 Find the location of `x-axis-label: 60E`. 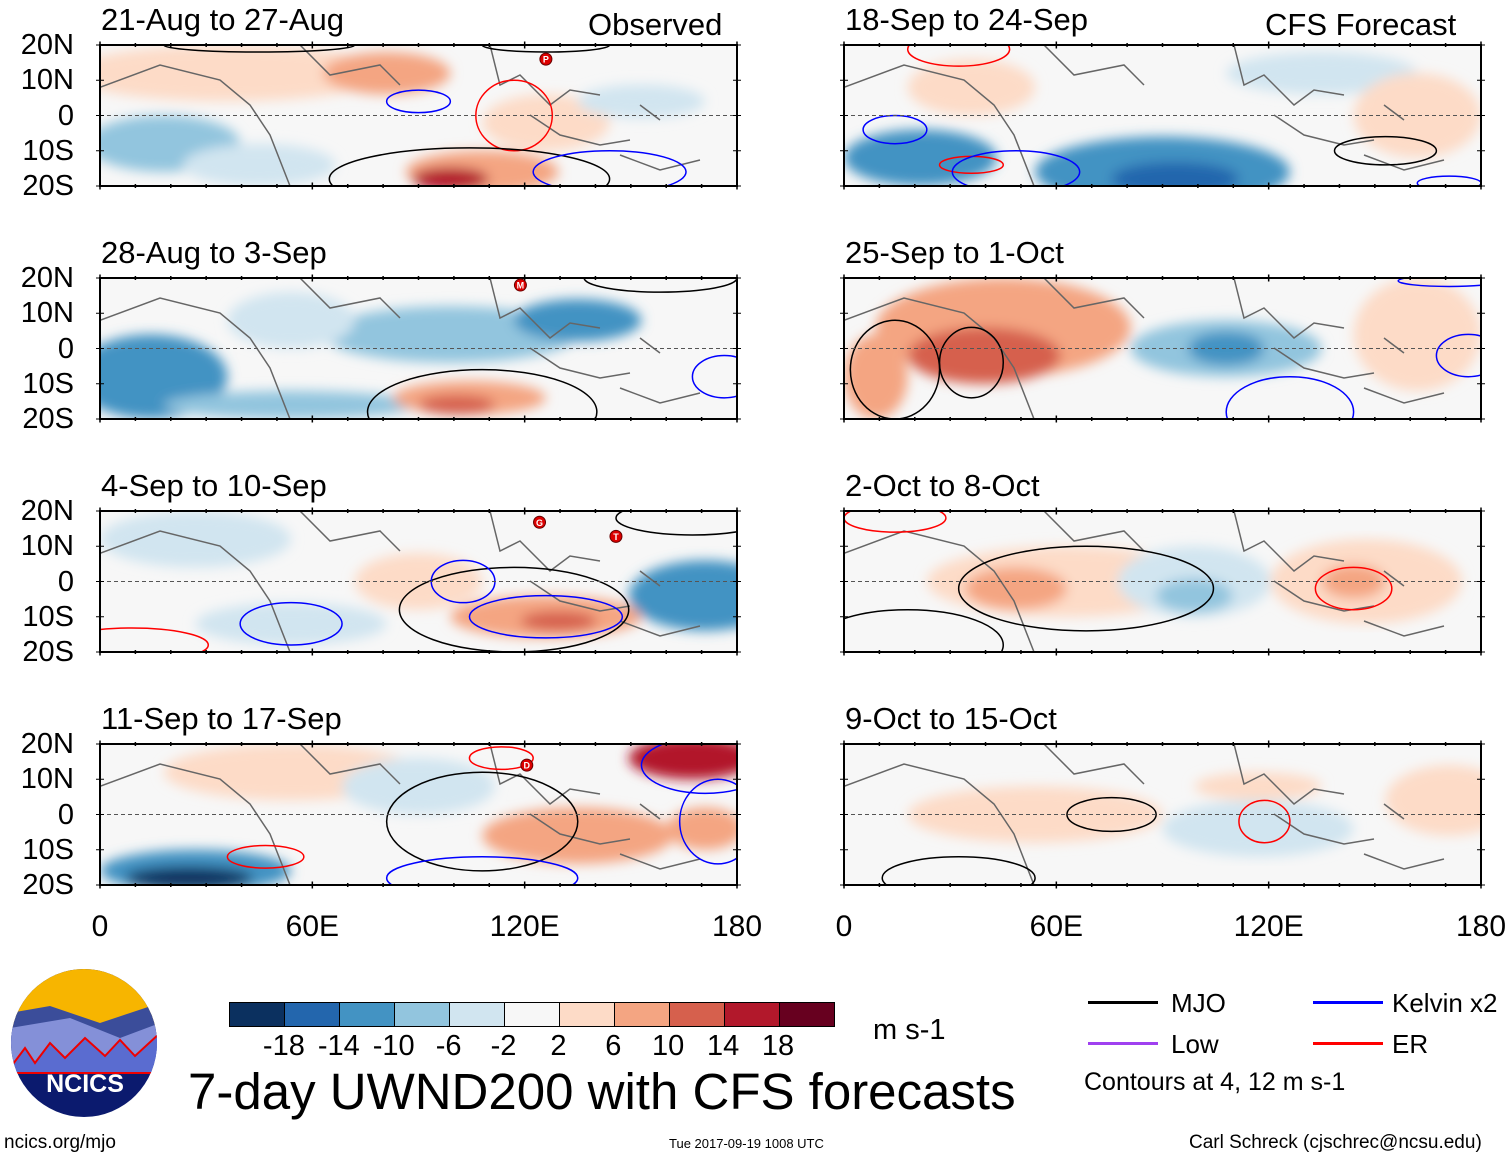

x-axis-label: 60E is located at coordinates (1056, 926).